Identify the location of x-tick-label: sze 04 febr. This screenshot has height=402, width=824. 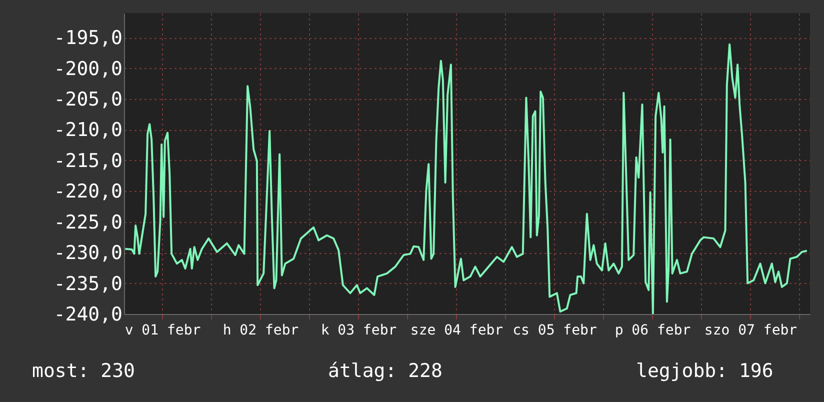
(457, 330).